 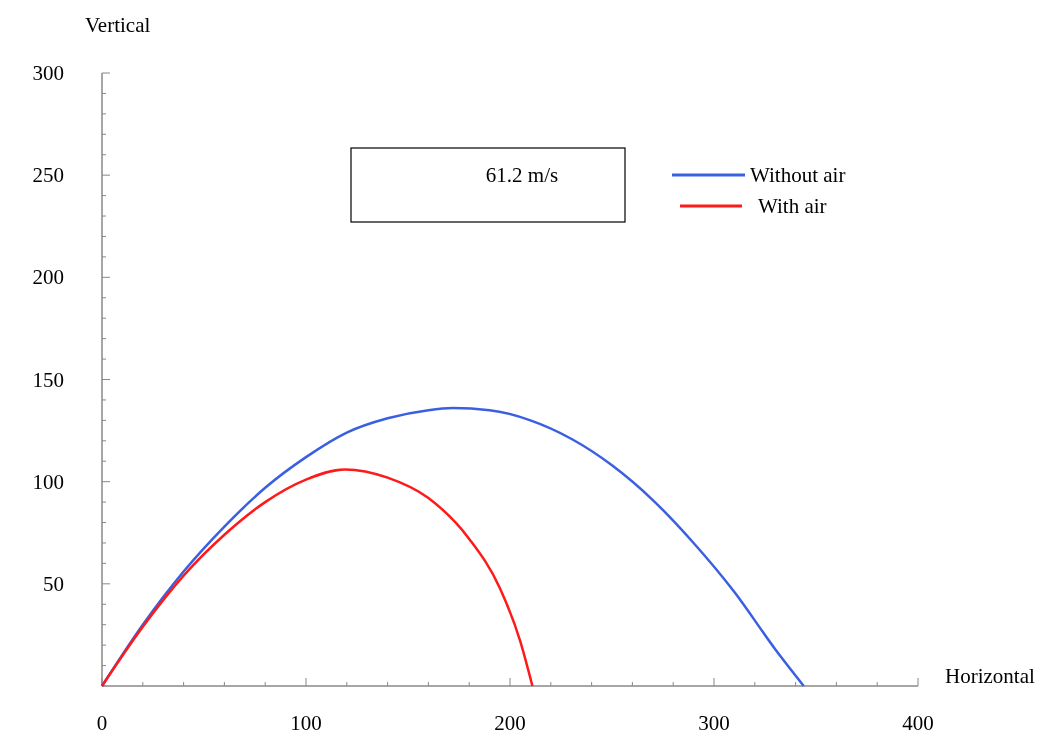 What do you see at coordinates (990, 676) in the screenshot?
I see `x-axis-title: Horizontal` at bounding box center [990, 676].